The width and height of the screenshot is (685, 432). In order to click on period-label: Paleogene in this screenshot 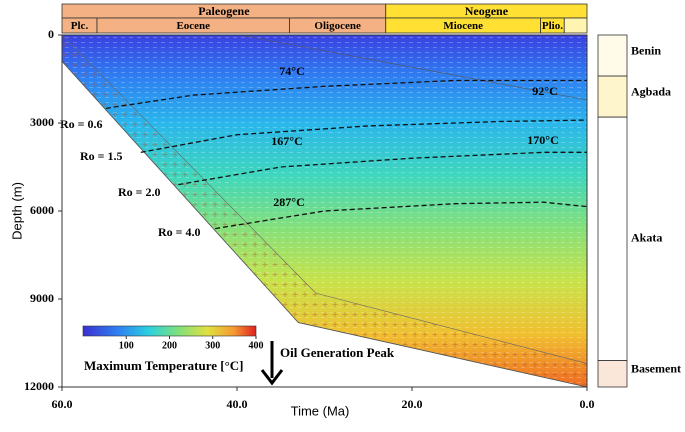, I will do `click(224, 11)`.